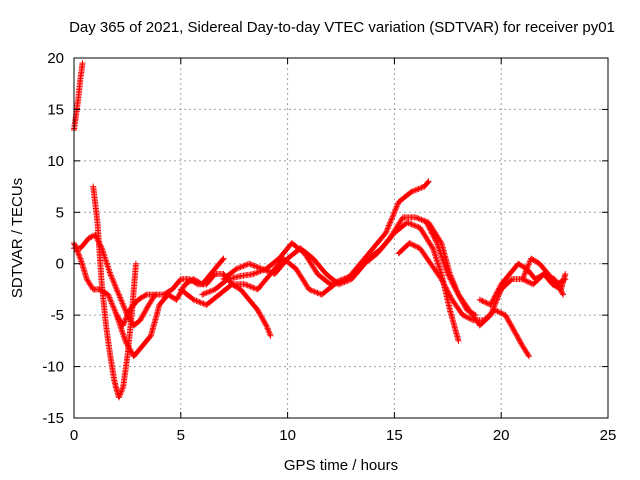  What do you see at coordinates (57, 315) in the screenshot?
I see `y-tick-label: -5` at bounding box center [57, 315].